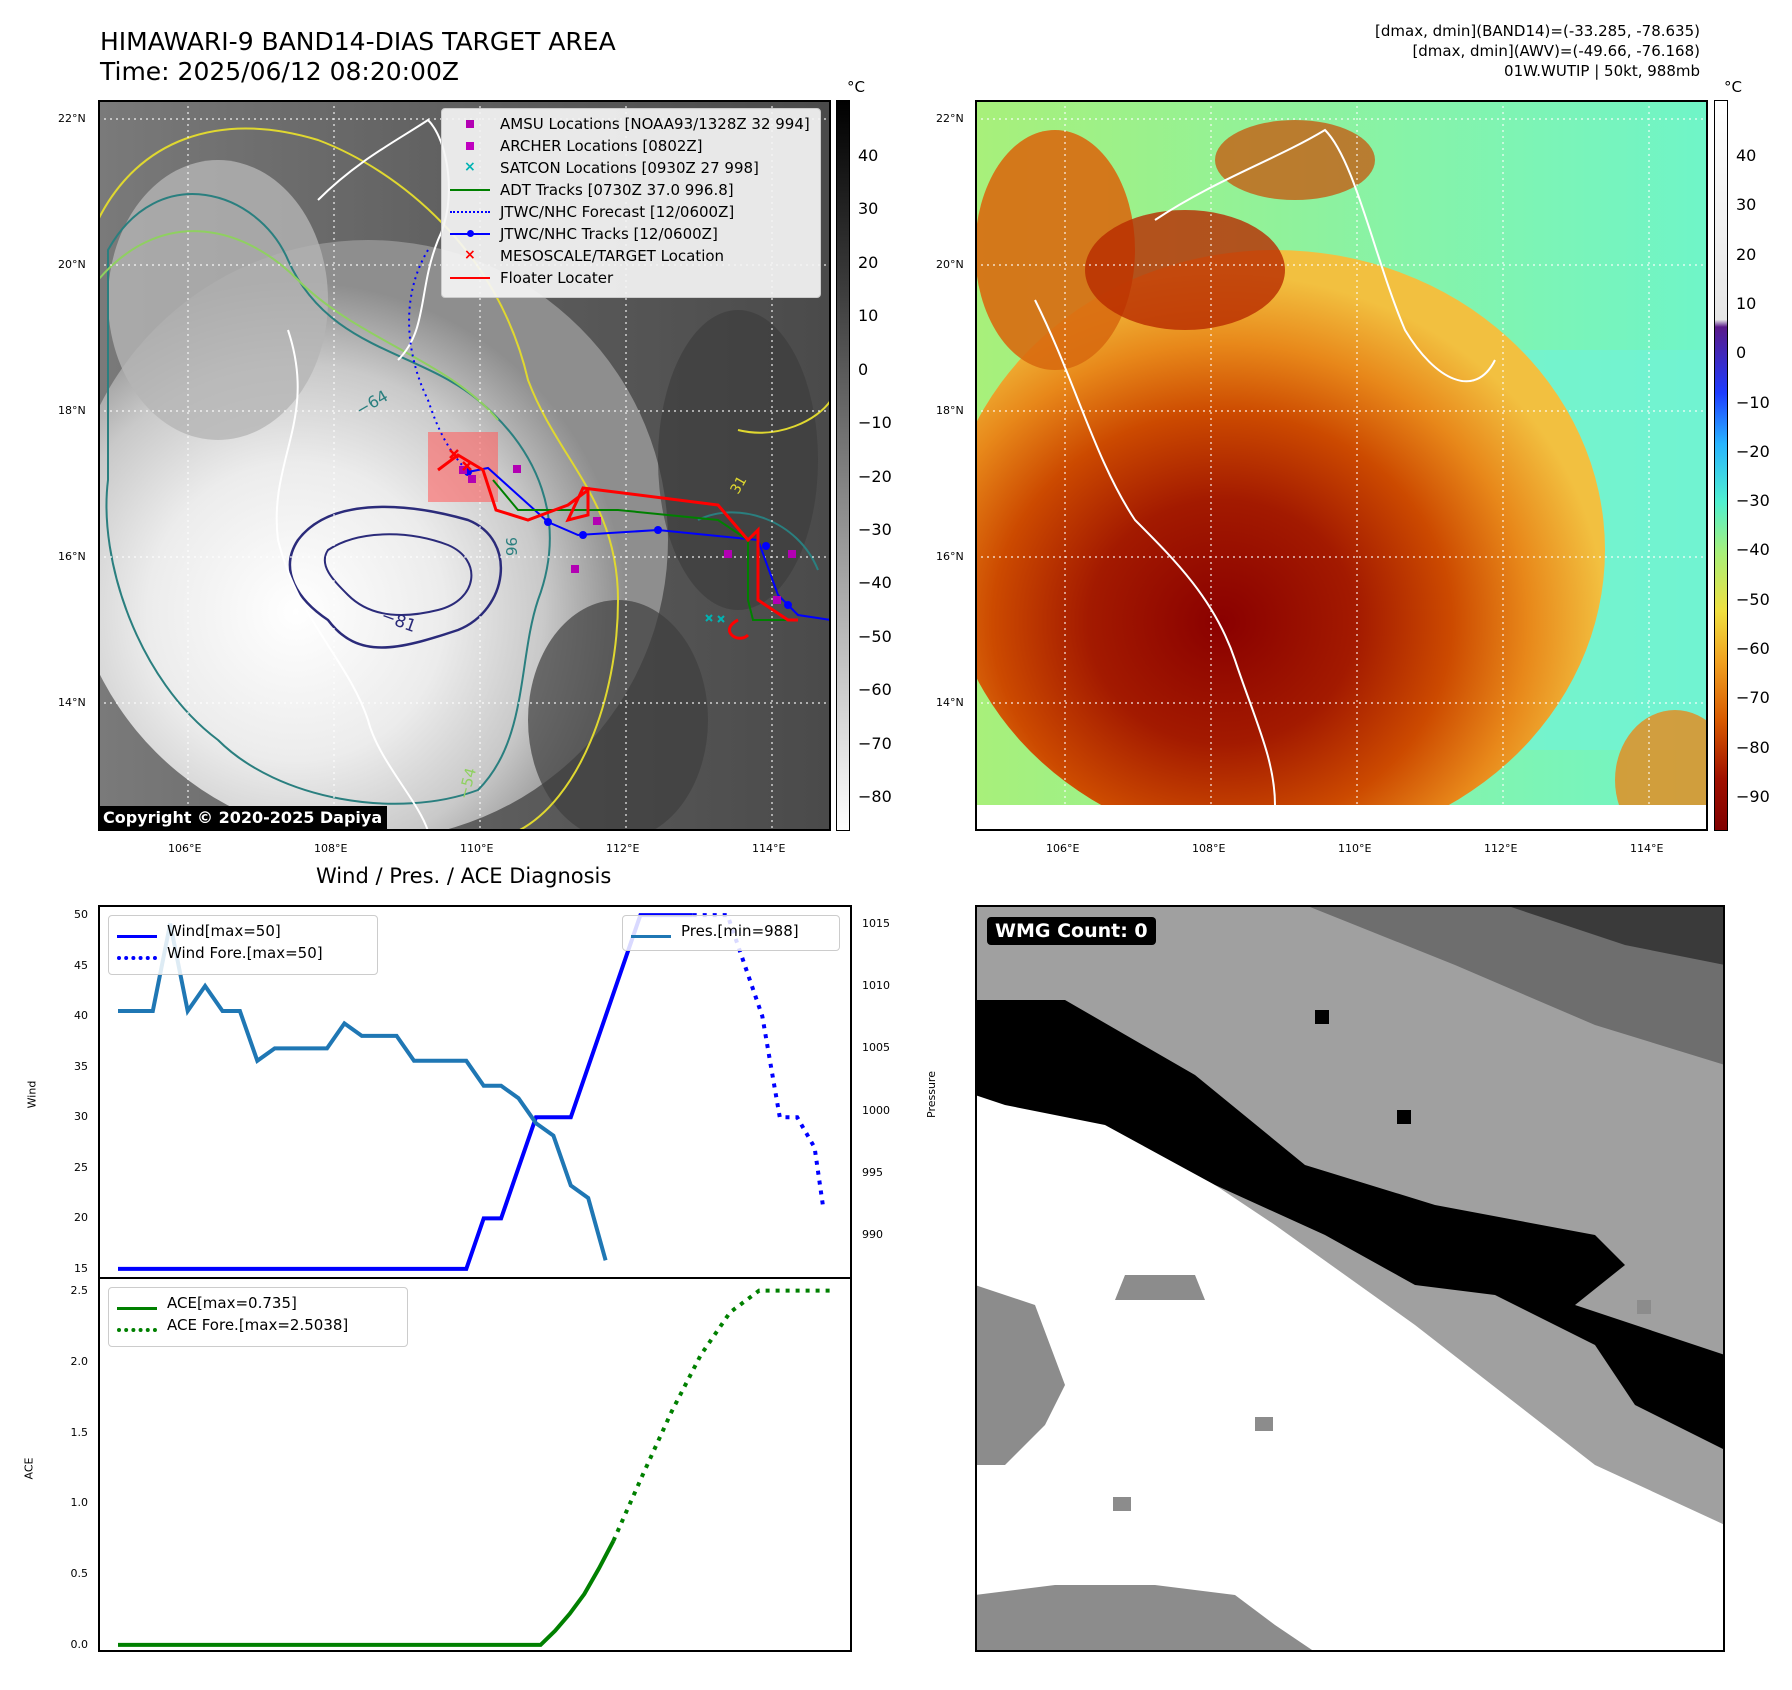  What do you see at coordinates (843, 465) in the screenshot?
I see `colorbar-left` at bounding box center [843, 465].